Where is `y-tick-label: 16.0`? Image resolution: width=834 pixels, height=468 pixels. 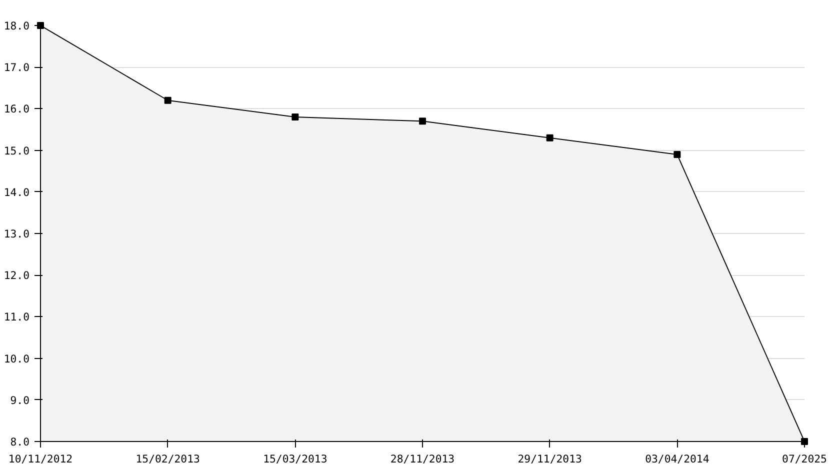
y-tick-label: 16.0 is located at coordinates (17, 109).